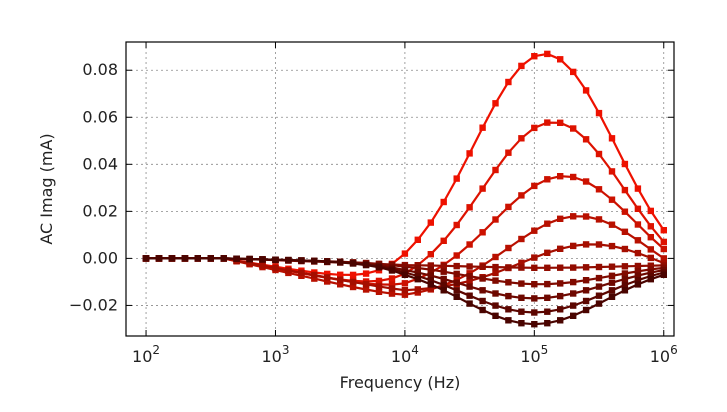  What do you see at coordinates (46, 188) in the screenshot?
I see `y-axis-label: AC Imag (mA)` at bounding box center [46, 188].